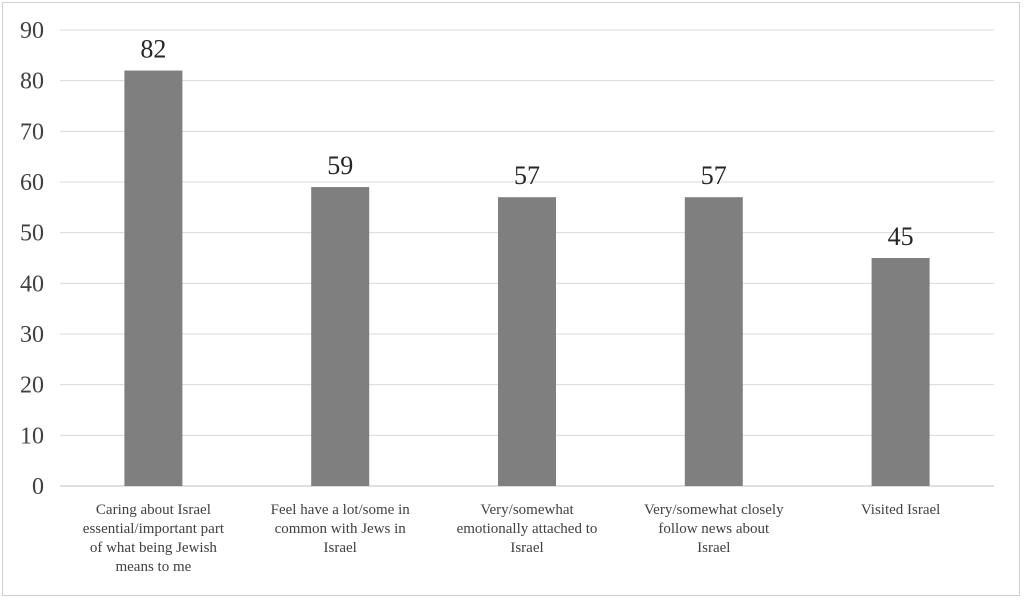 The height and width of the screenshot is (600, 1024). Describe the element at coordinates (38, 487) in the screenshot. I see `y-tick-label: 0` at that location.